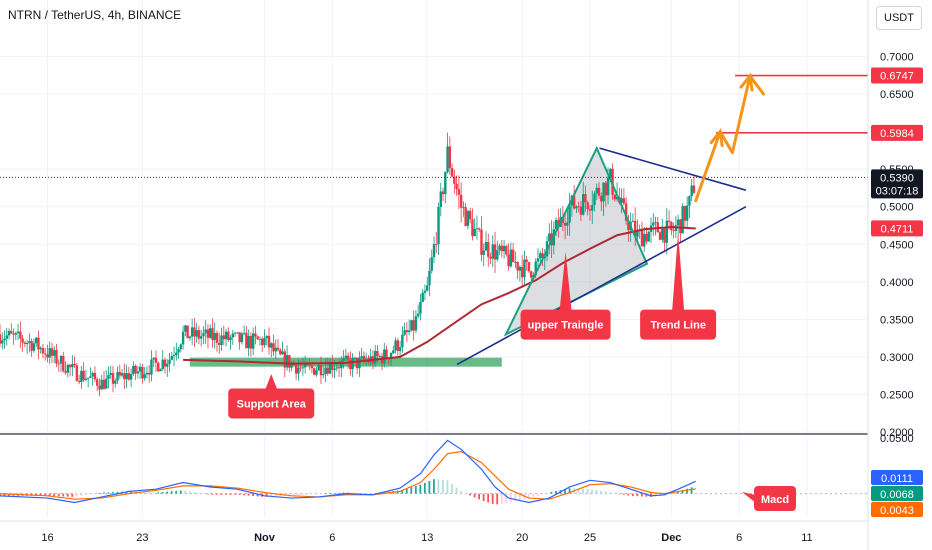 Image resolution: width=932 pixels, height=550 pixels. Describe the element at coordinates (897, 229) in the screenshot. I see `price-tag: 0.4711` at that location.